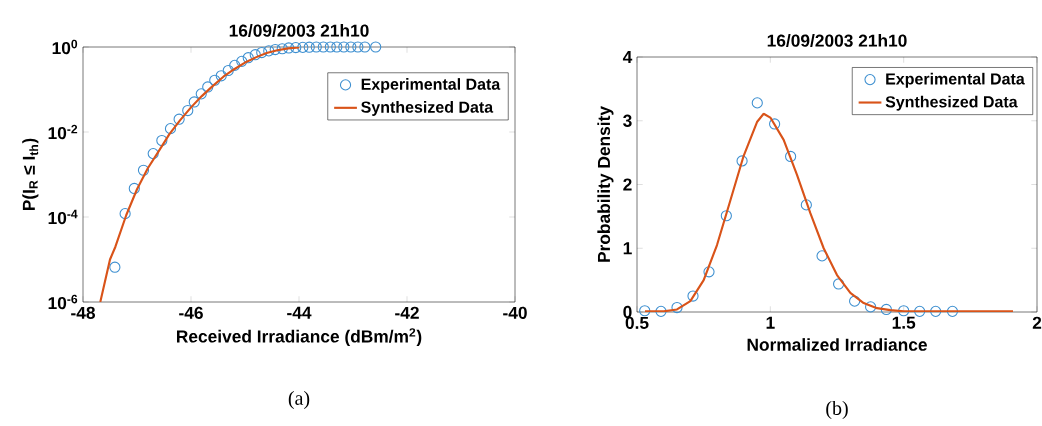  I want to click on y-axis-title: Probability Density, so click(605, 184).